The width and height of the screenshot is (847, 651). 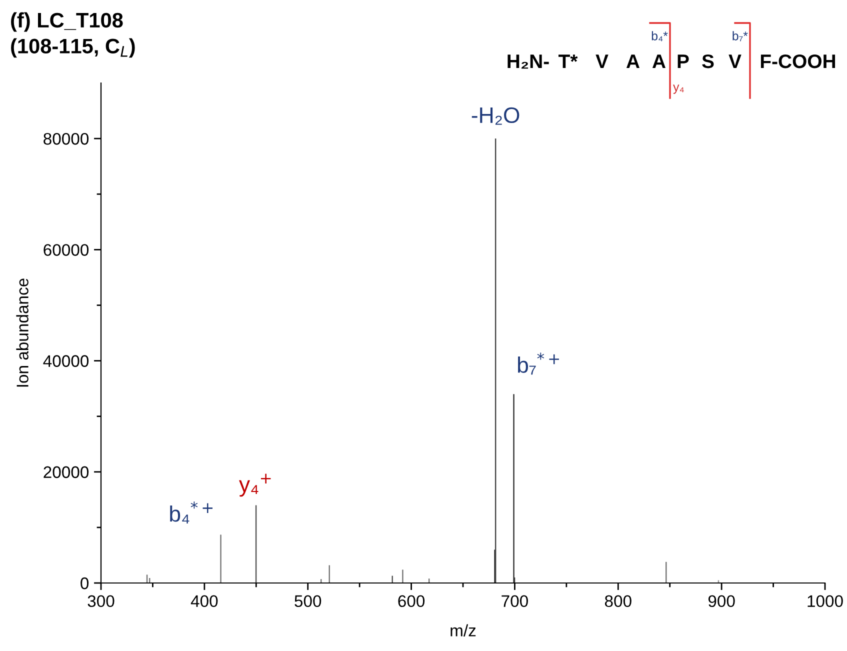 I want to click on x-tick-label: 700, so click(x=515, y=601).